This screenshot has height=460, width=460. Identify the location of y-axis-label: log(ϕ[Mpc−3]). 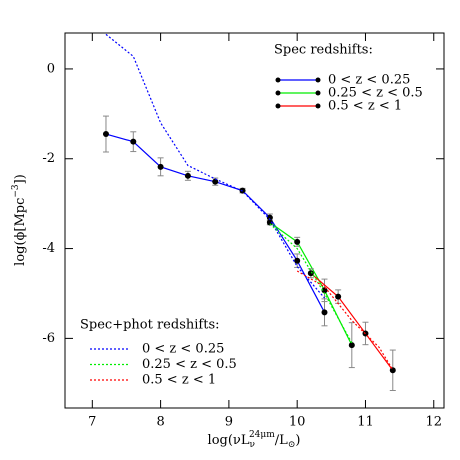
(19, 220).